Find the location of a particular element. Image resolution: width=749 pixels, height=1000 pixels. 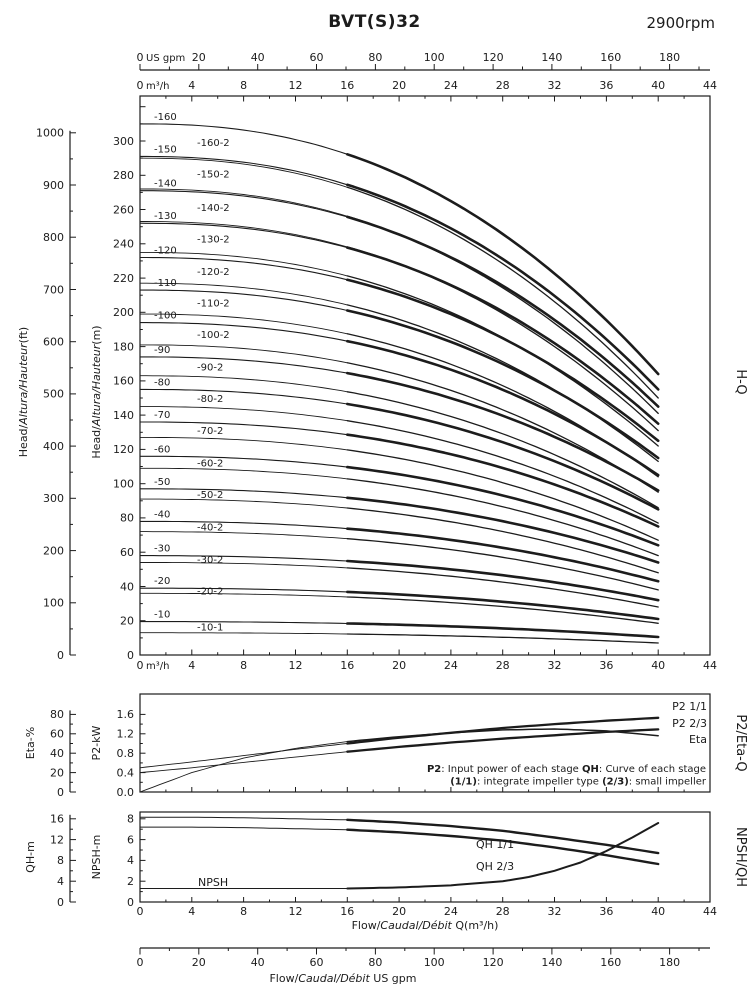

curve--120 is located at coordinates (243, 268).